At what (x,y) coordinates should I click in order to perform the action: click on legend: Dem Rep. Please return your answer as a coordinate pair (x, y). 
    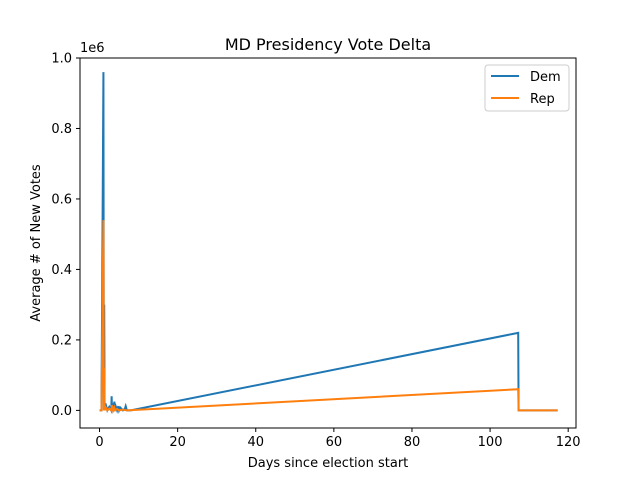
    Looking at the image, I should click on (527, 88).